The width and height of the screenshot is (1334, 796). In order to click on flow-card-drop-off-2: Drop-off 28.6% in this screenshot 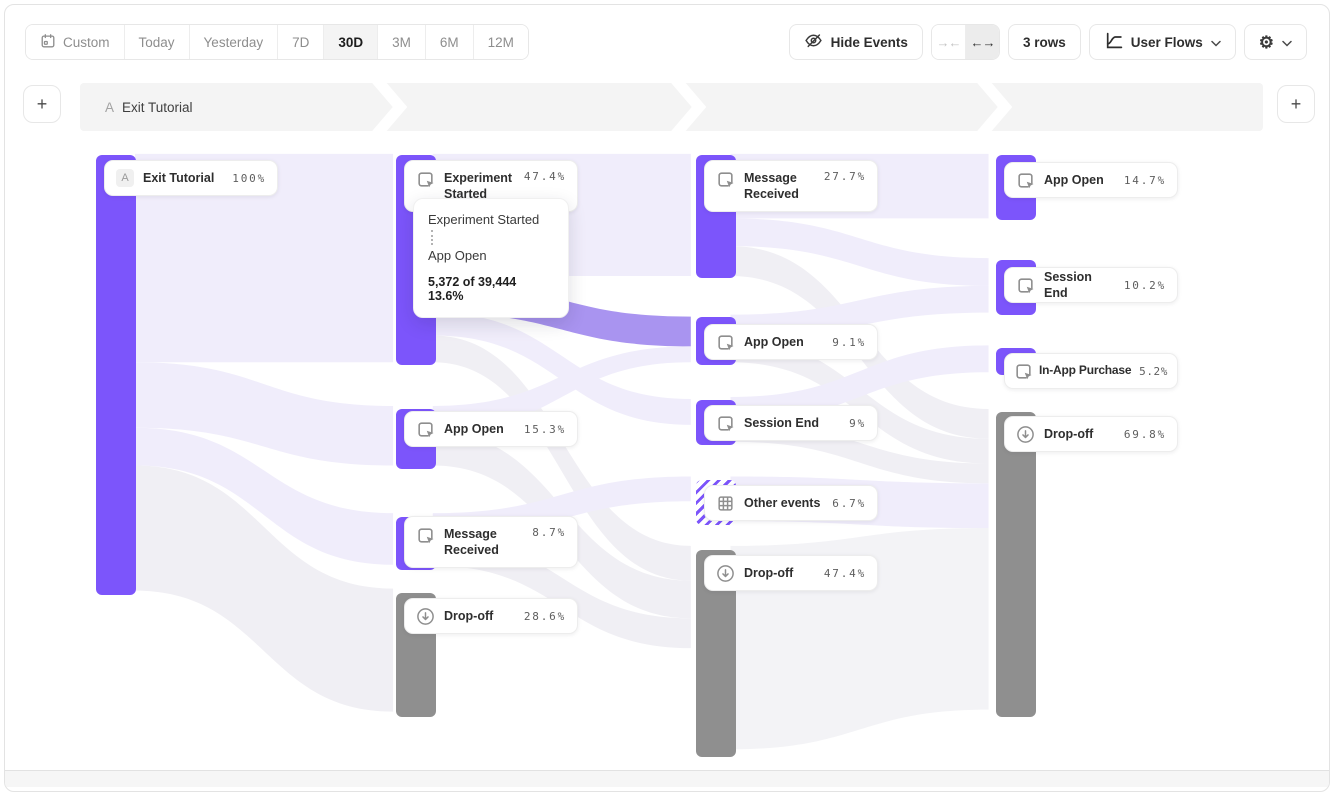, I will do `click(491, 616)`.